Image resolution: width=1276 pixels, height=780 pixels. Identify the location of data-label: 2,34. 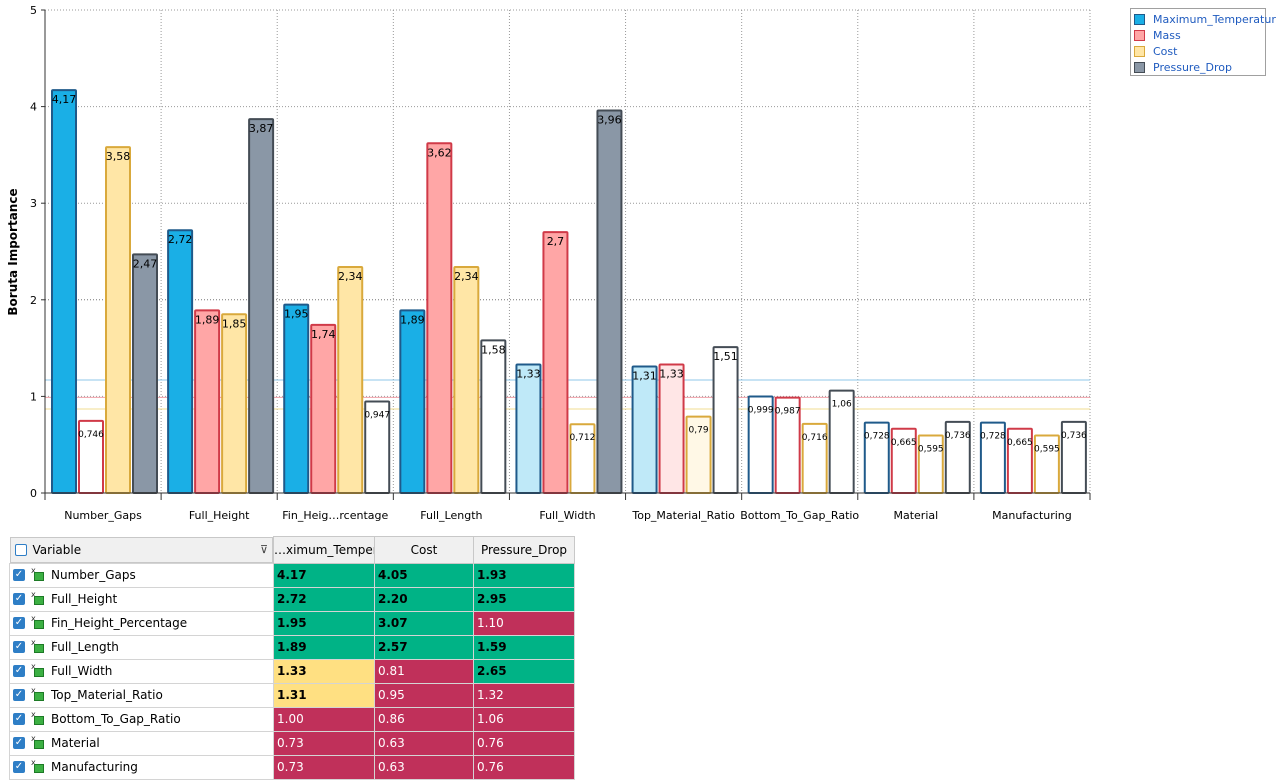
(466, 276).